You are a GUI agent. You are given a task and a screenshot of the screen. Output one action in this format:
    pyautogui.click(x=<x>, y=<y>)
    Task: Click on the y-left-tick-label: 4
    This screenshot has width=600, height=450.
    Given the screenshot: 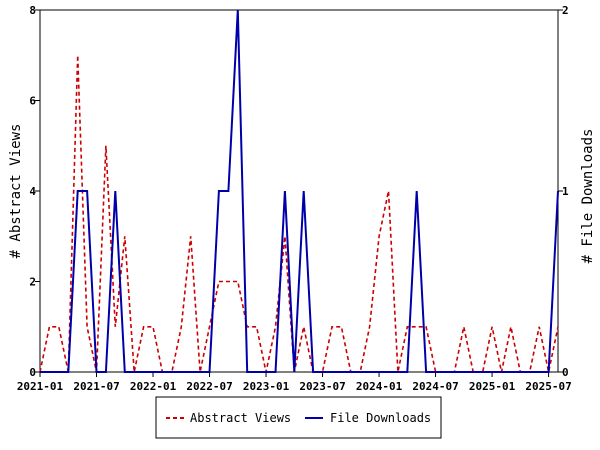 What is the action you would take?
    pyautogui.click(x=32, y=191)
    